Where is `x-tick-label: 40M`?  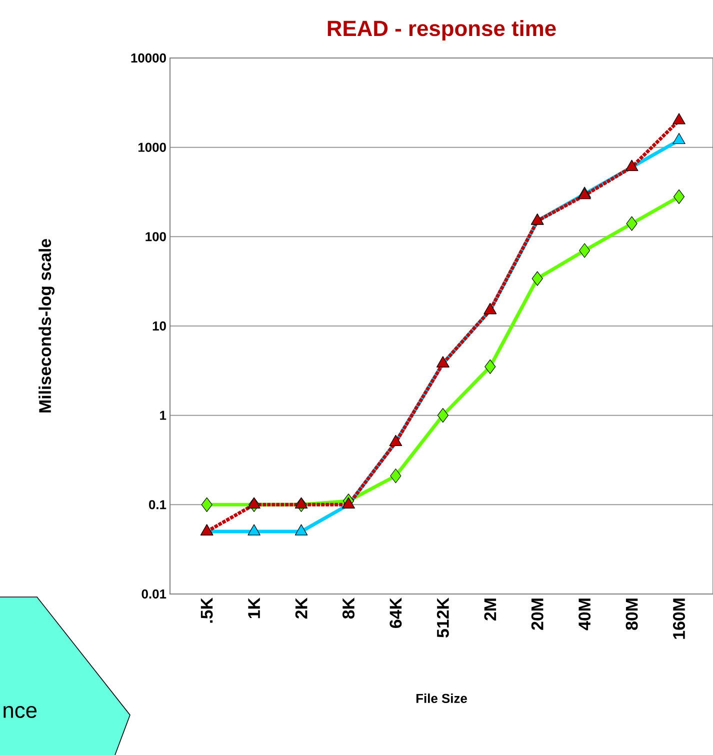 x-tick-label: 40M is located at coordinates (584, 614).